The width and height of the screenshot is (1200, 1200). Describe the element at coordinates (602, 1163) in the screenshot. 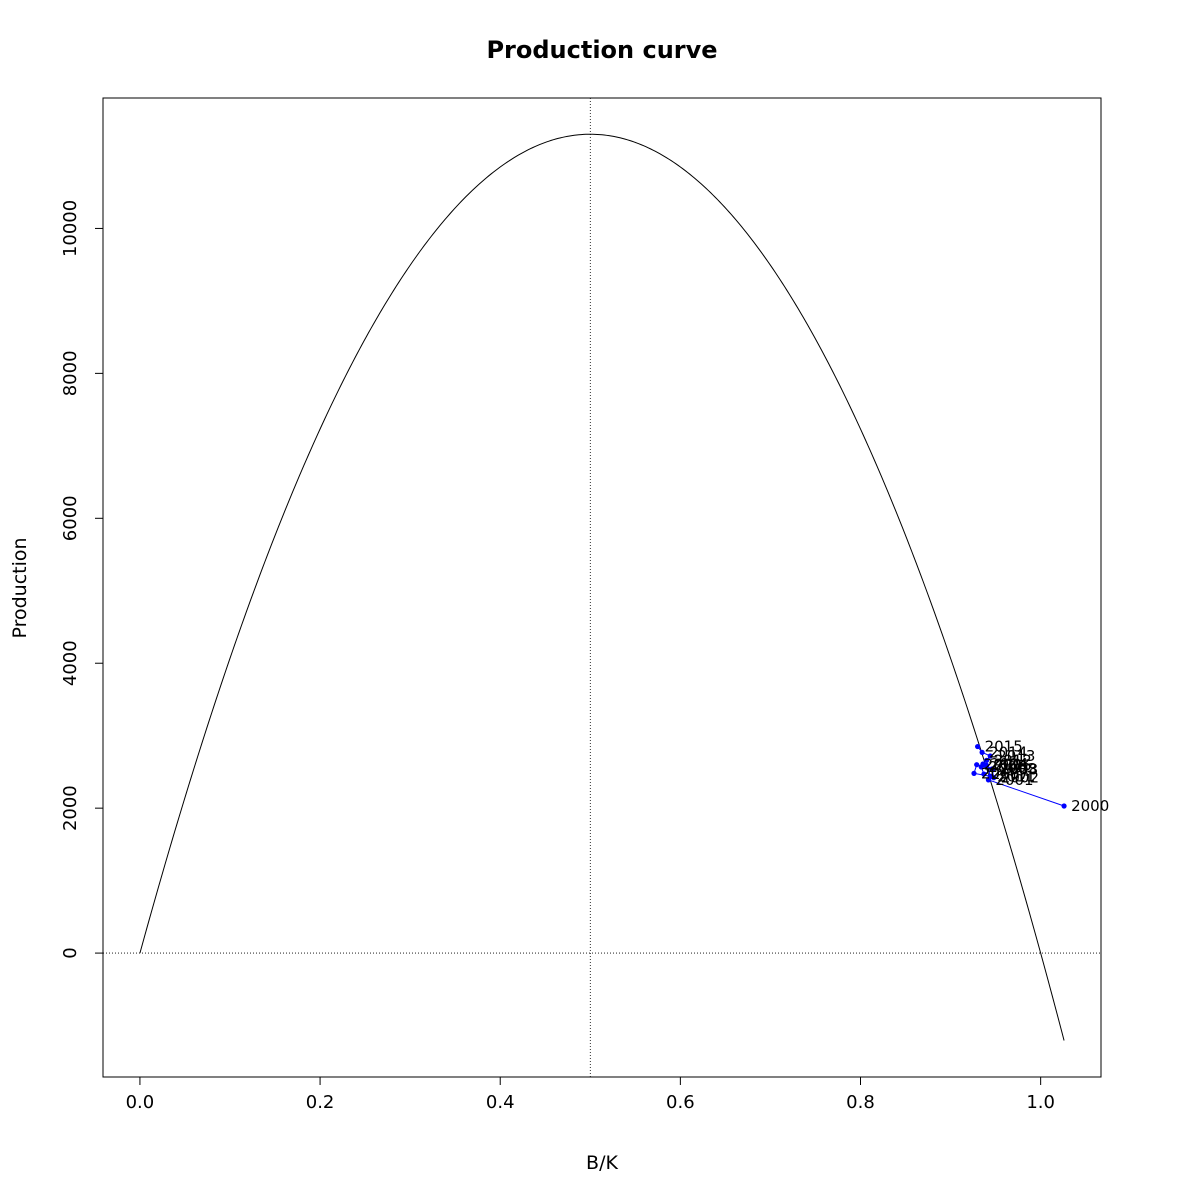

I see `x-axis-label: B/K` at that location.